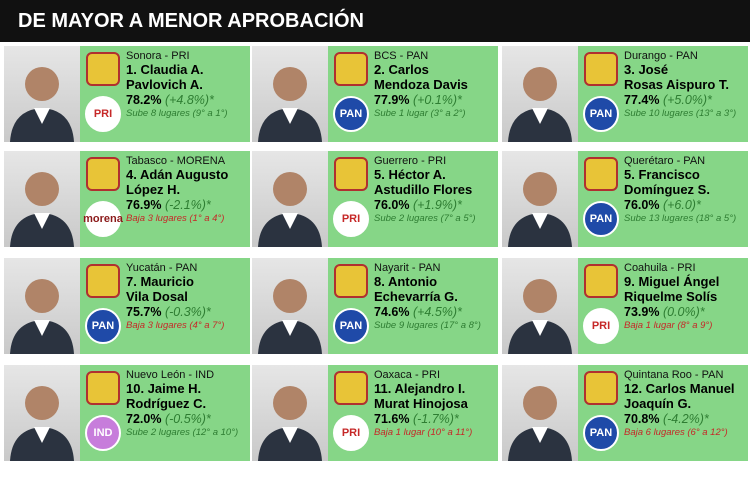 Image resolution: width=750 pixels, height=479 pixels. What do you see at coordinates (661, 56) in the screenshot?
I see `state-party: Durango - PAN` at bounding box center [661, 56].